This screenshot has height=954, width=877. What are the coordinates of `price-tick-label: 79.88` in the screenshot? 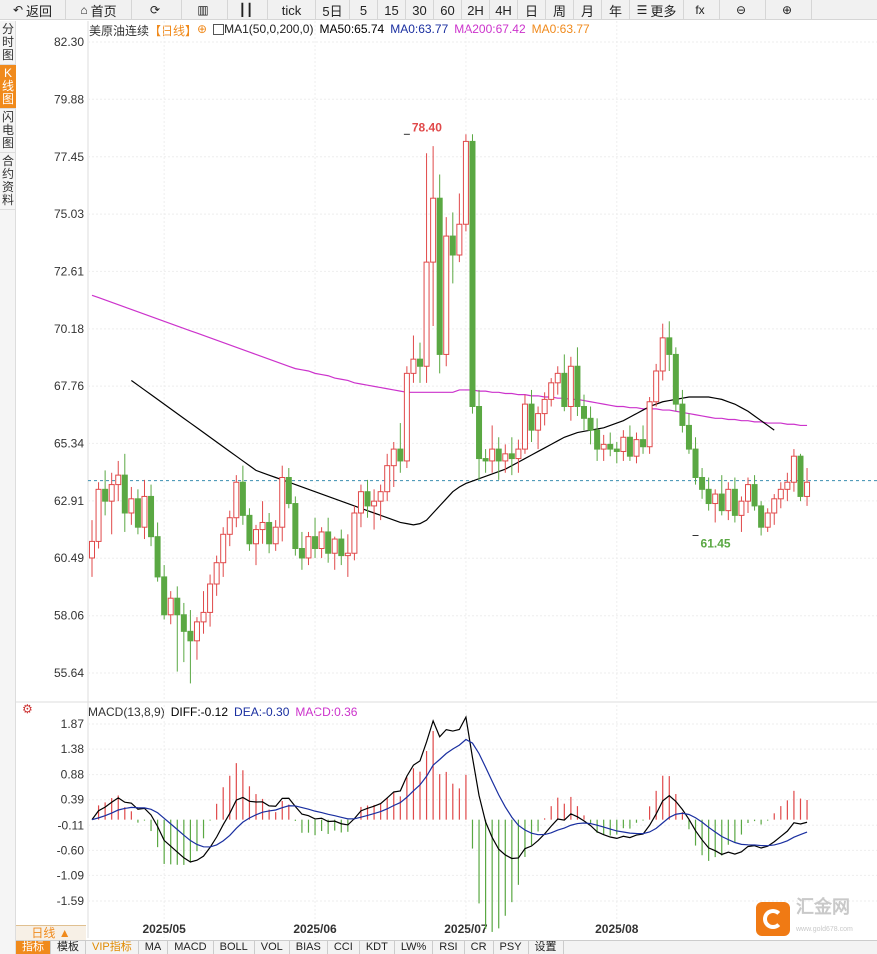 It's located at (69, 99).